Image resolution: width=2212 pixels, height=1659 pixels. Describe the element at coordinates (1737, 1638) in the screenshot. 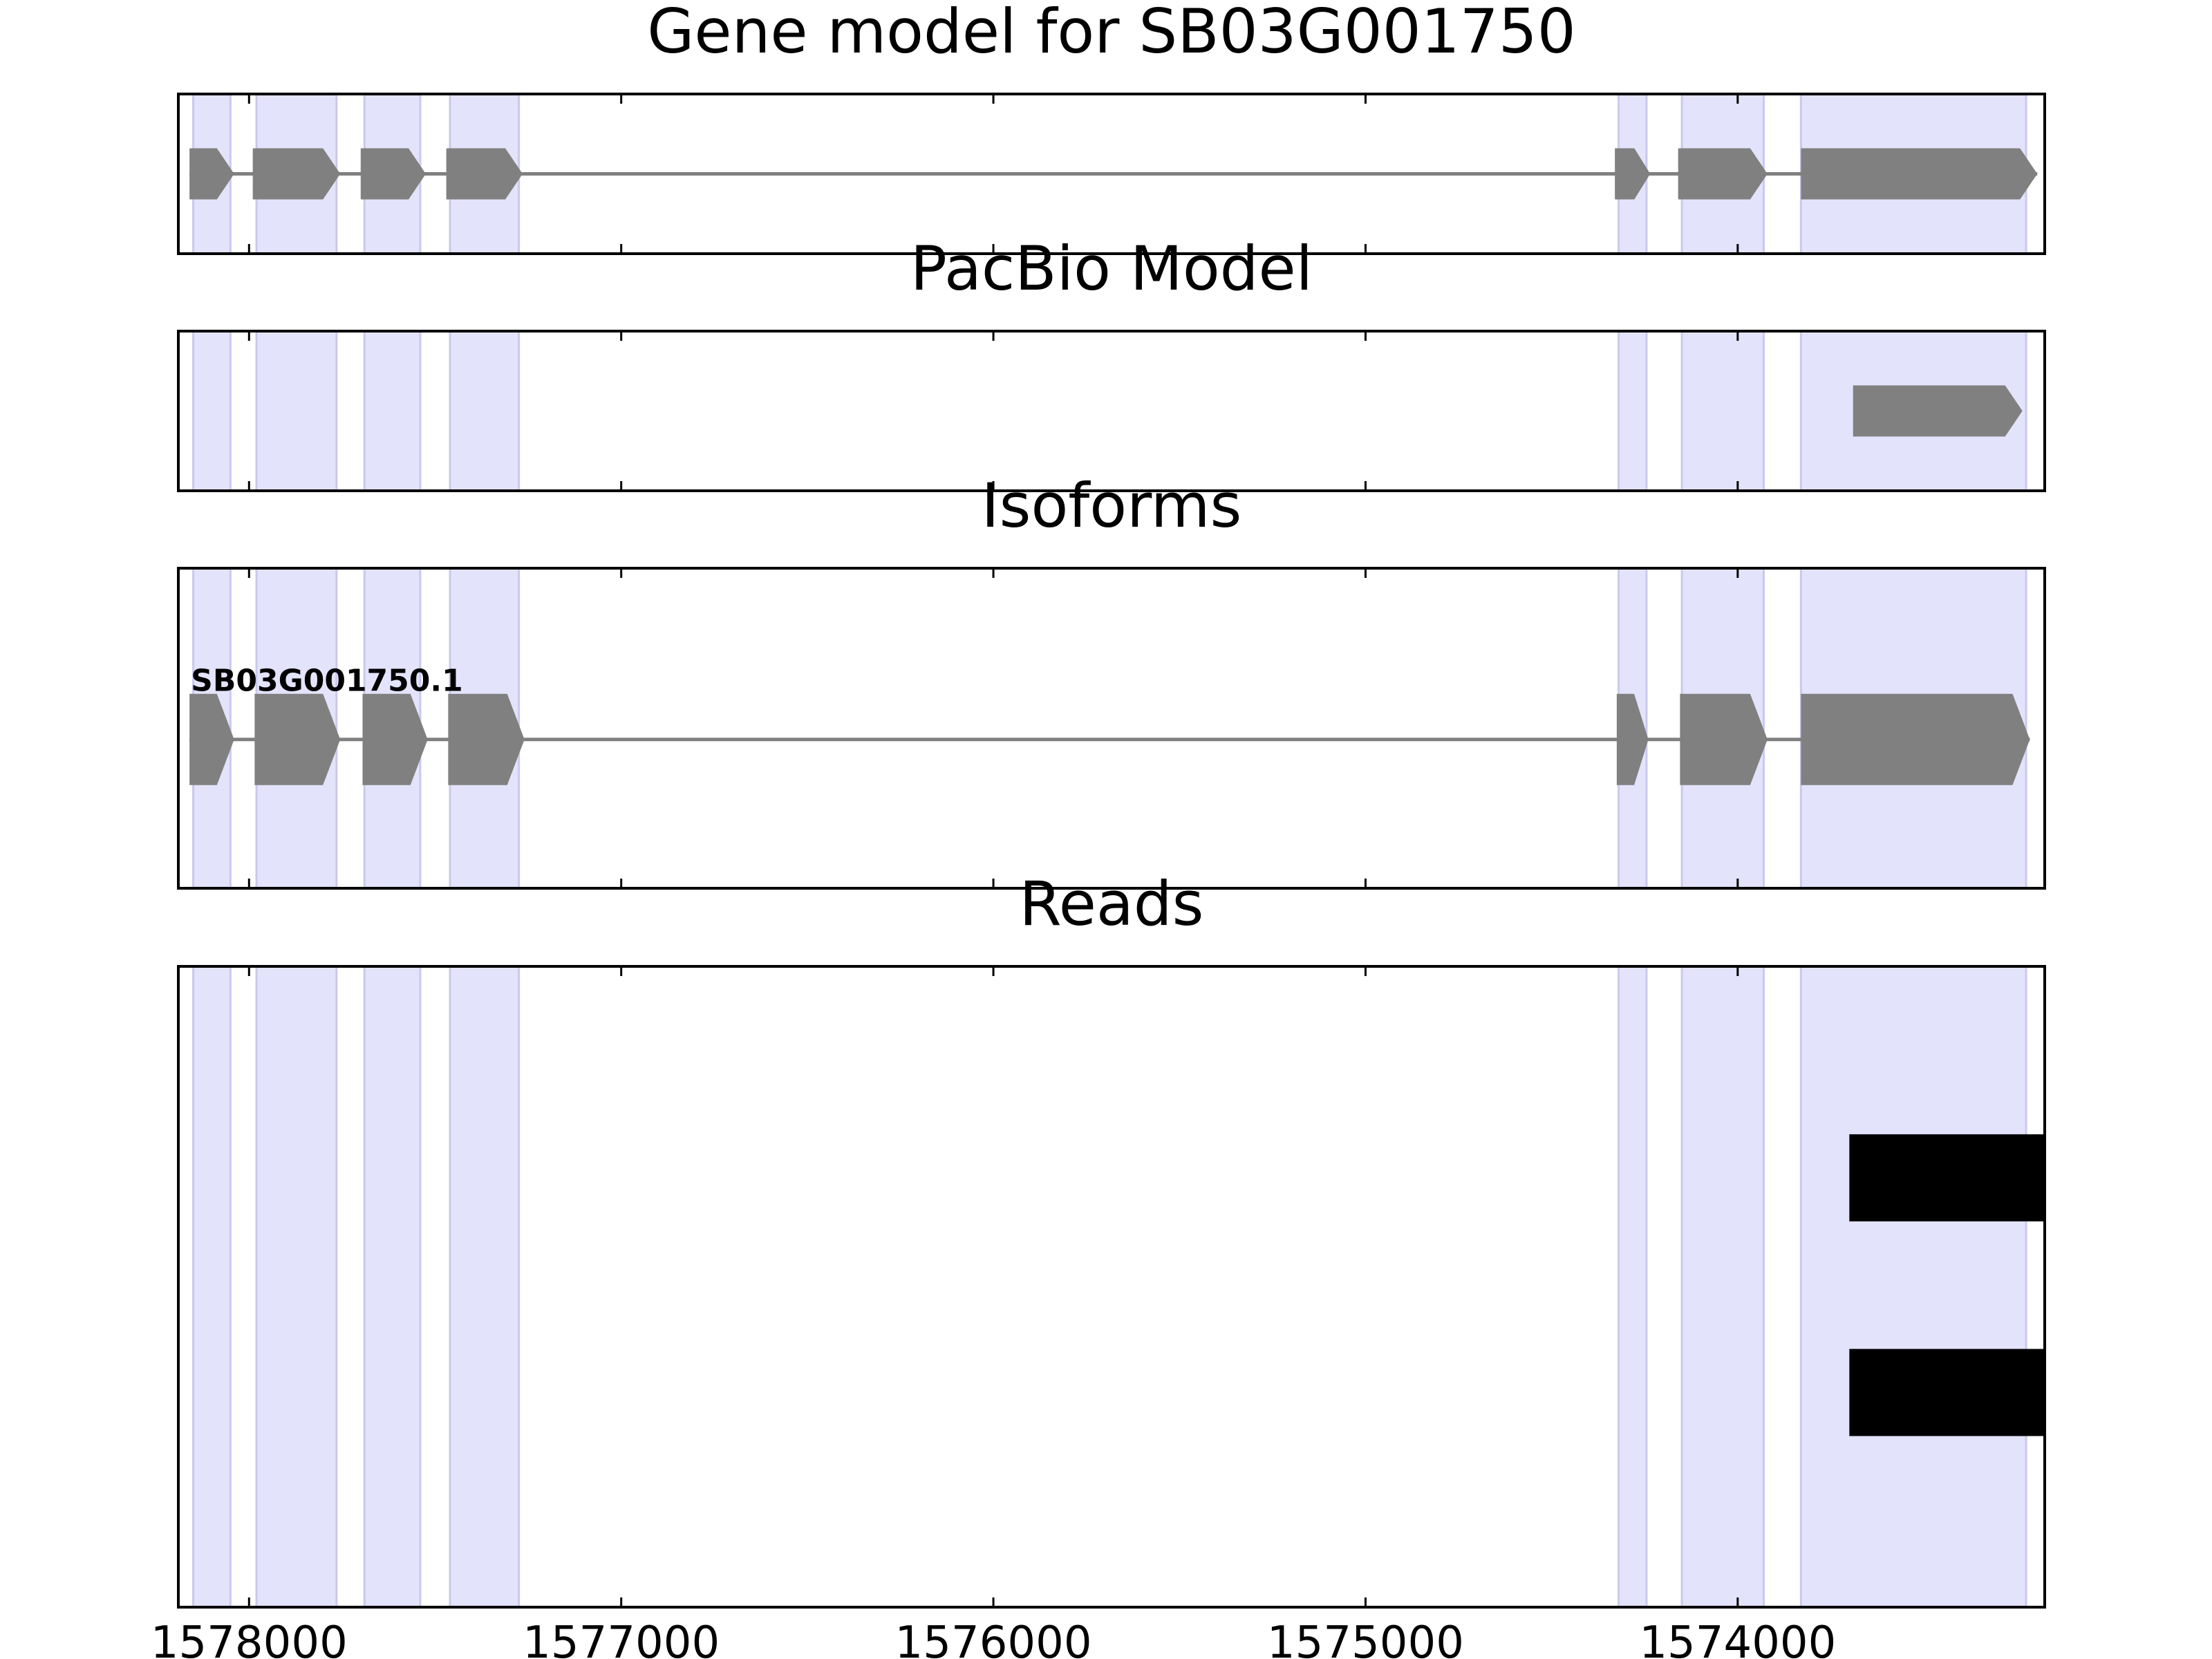

I see `x-tick-label: 1574000` at that location.